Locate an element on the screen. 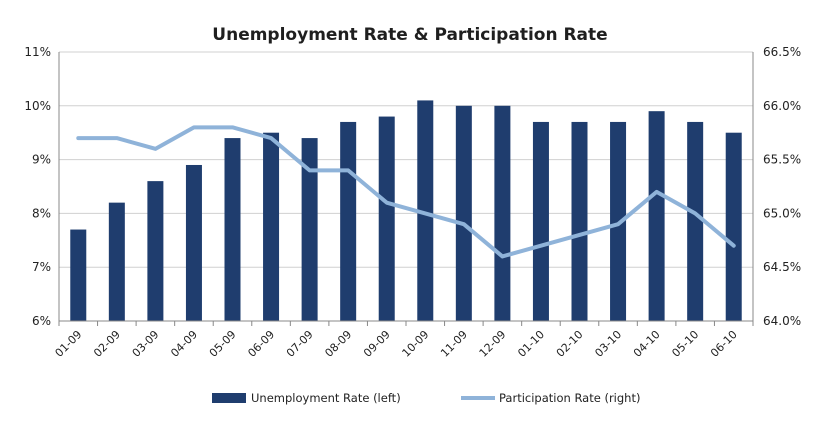 The height and width of the screenshot is (433, 838). legend-swatch-unemployment is located at coordinates (229, 398).